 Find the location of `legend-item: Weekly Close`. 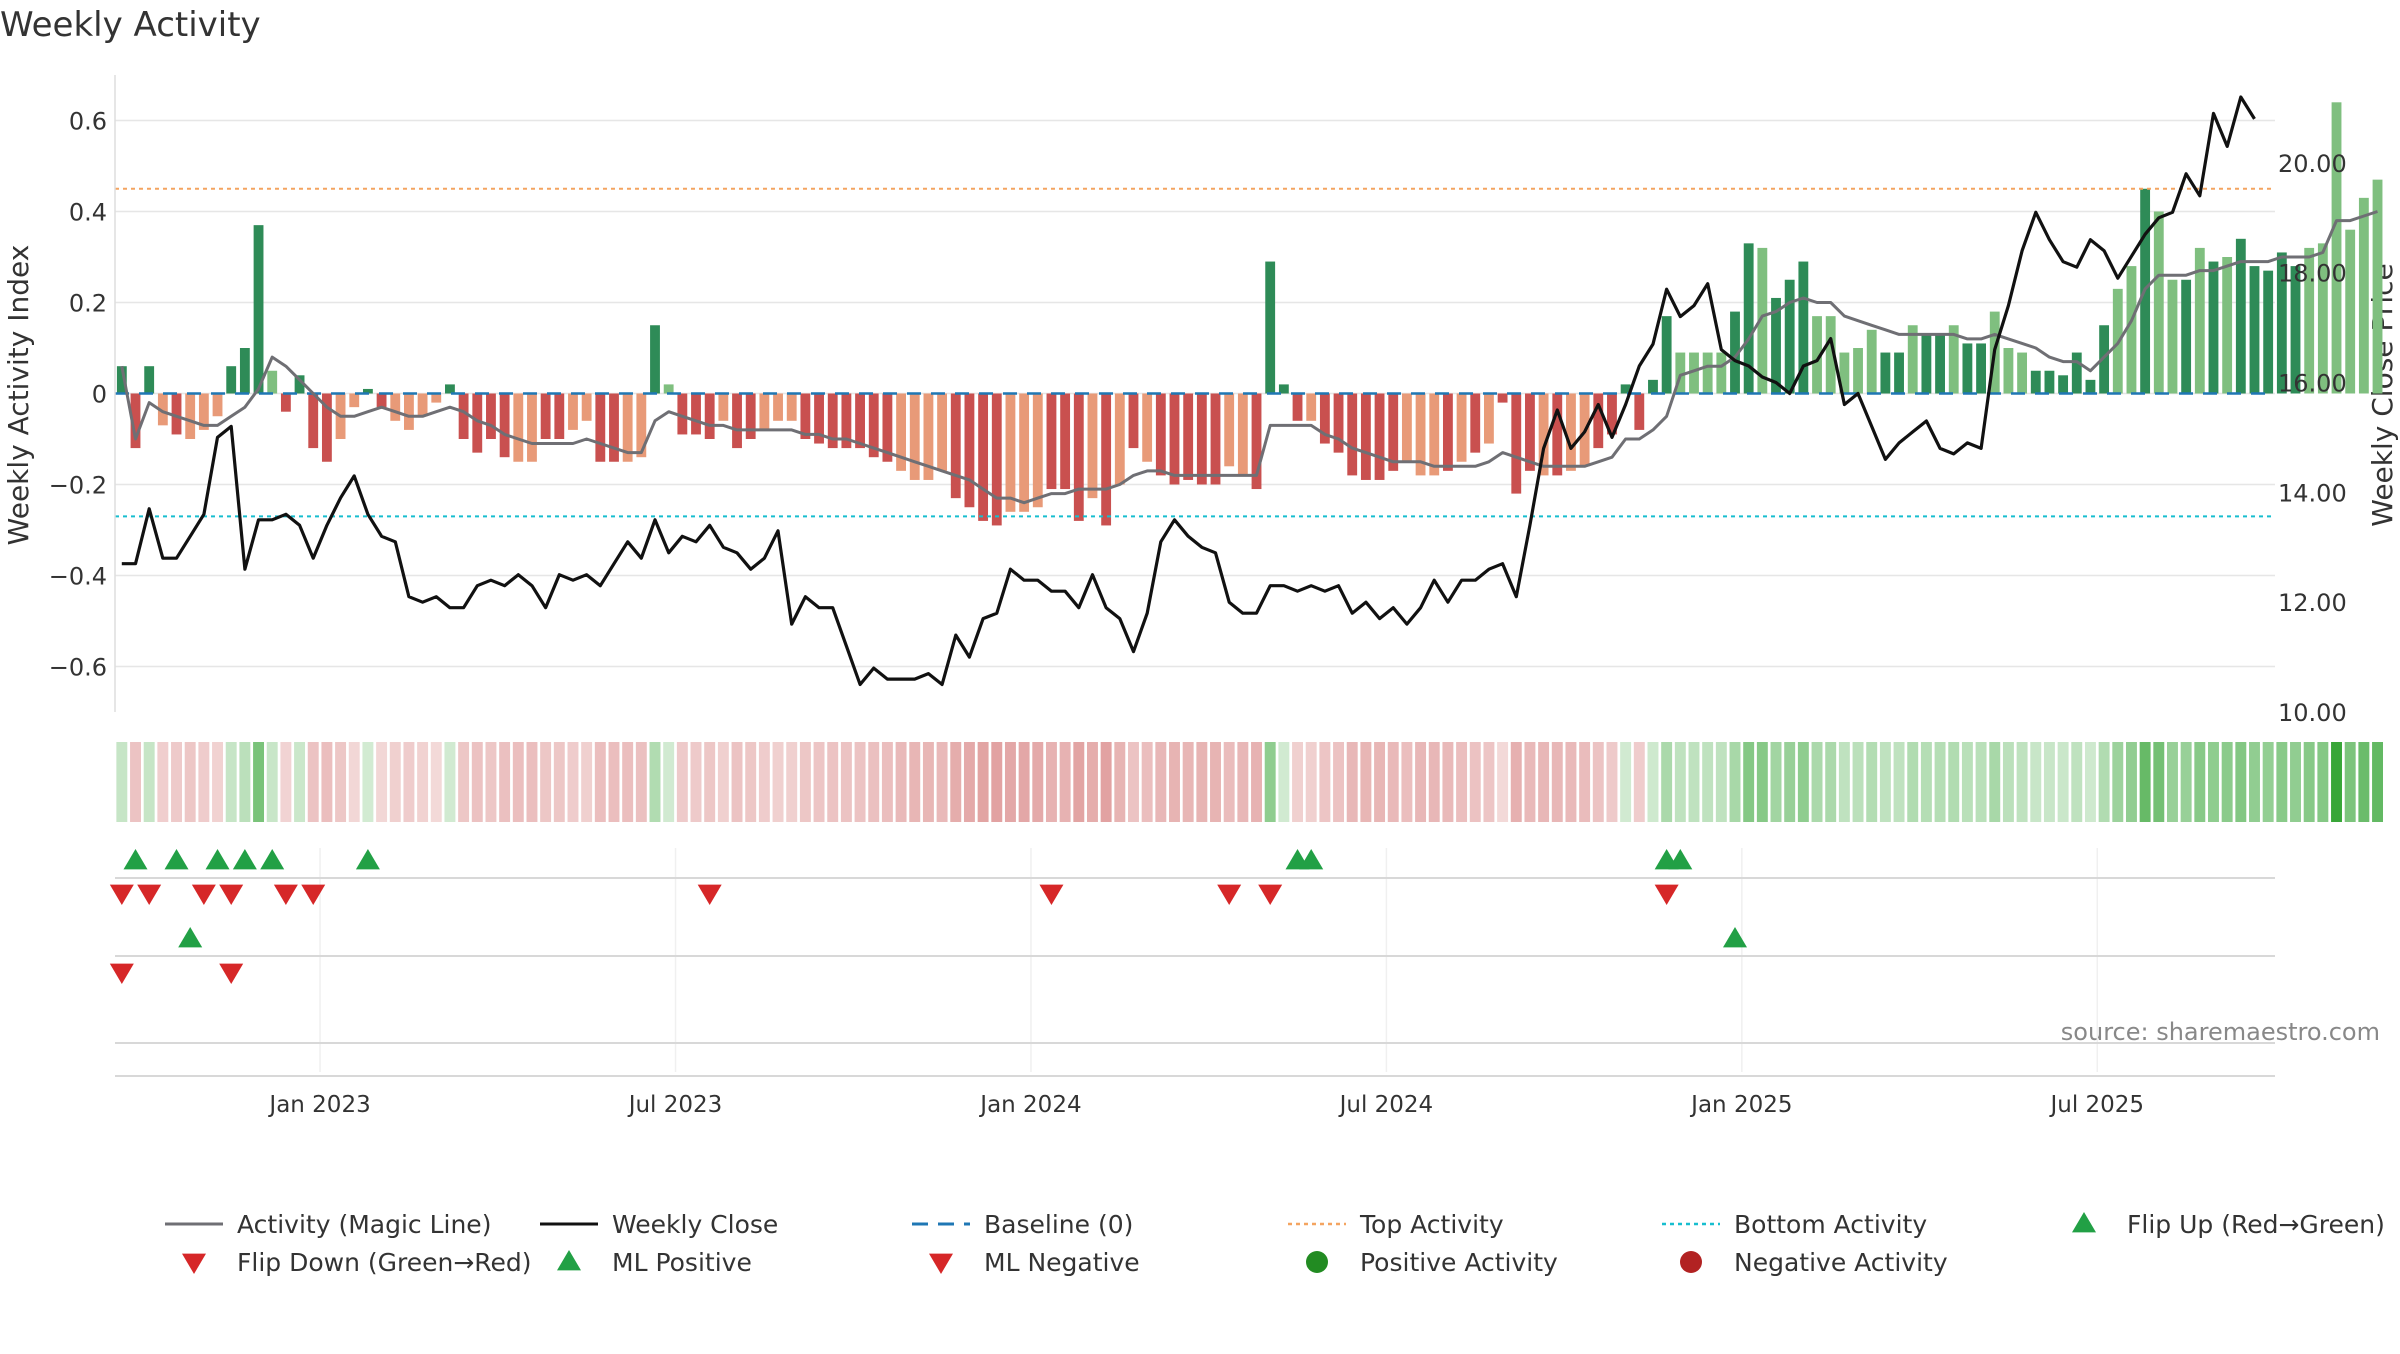

legend-item: Weekly Close is located at coordinates (659, 1224).